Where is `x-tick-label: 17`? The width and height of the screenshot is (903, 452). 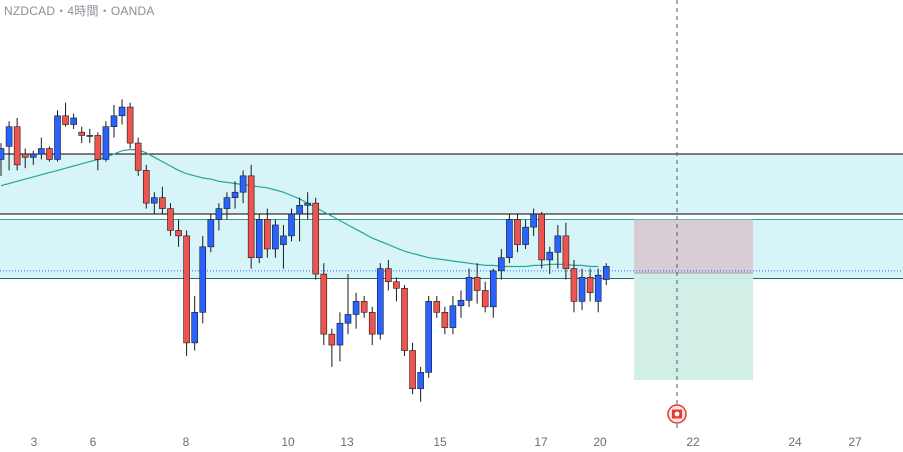 x-tick-label: 17 is located at coordinates (541, 442).